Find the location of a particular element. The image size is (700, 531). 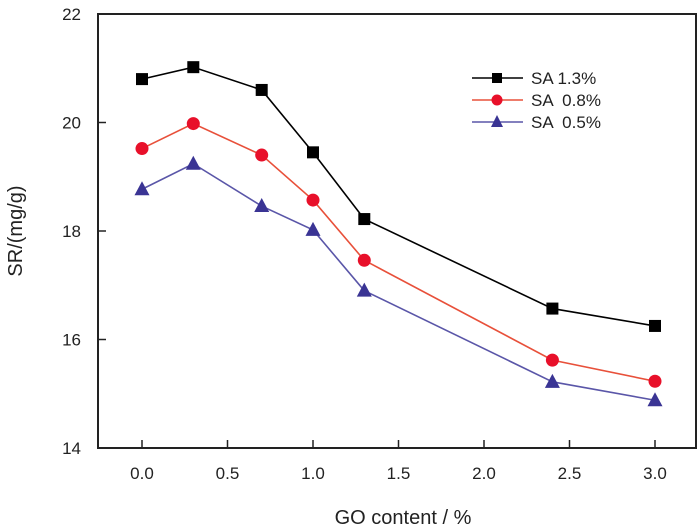

legend-item: SA 1.3% is located at coordinates (534, 78).